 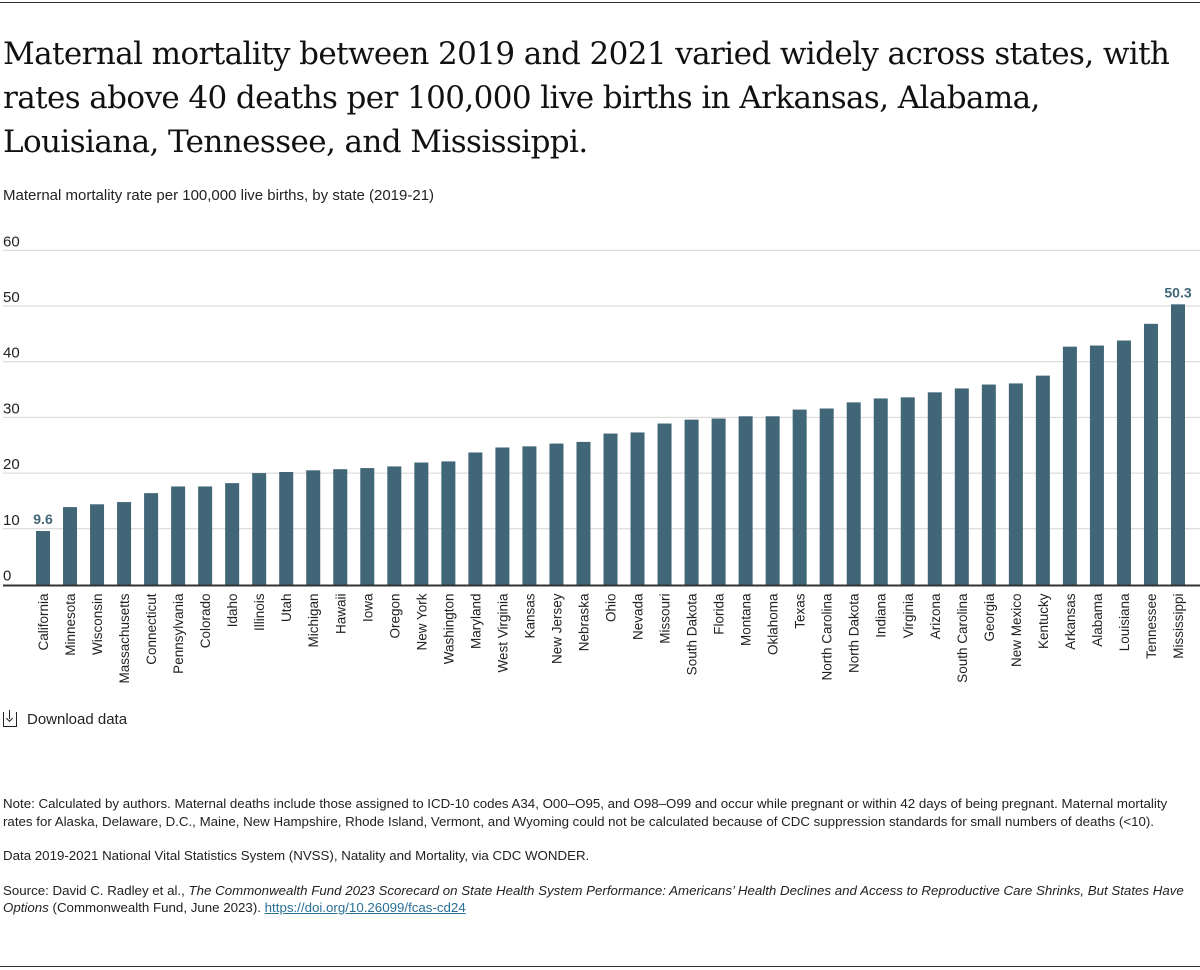 I want to click on x-tick-label: Colorado, so click(x=205, y=621).